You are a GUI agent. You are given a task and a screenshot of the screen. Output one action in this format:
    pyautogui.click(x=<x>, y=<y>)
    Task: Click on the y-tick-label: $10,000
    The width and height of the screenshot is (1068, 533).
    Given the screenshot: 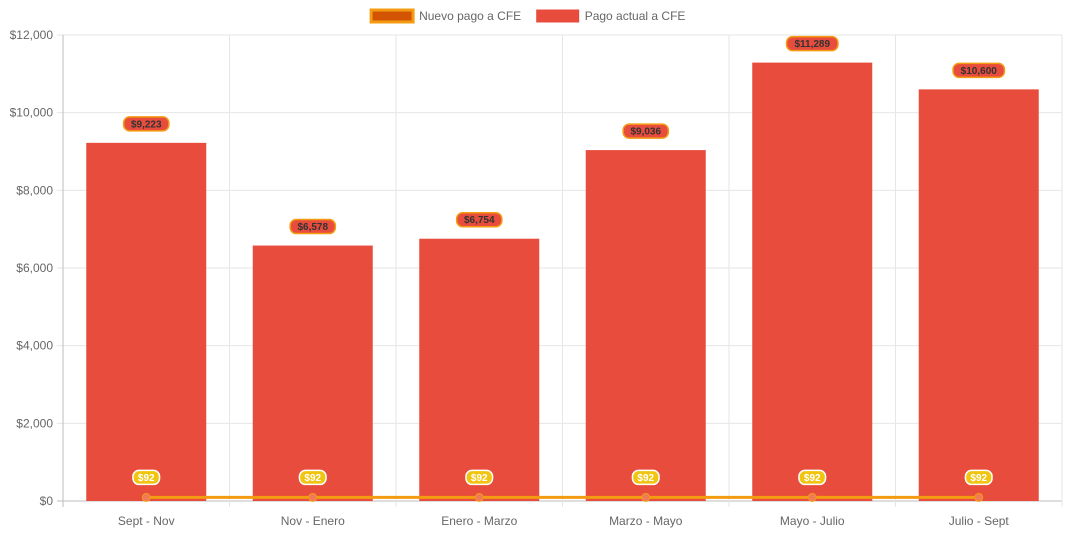 What is the action you would take?
    pyautogui.click(x=32, y=113)
    